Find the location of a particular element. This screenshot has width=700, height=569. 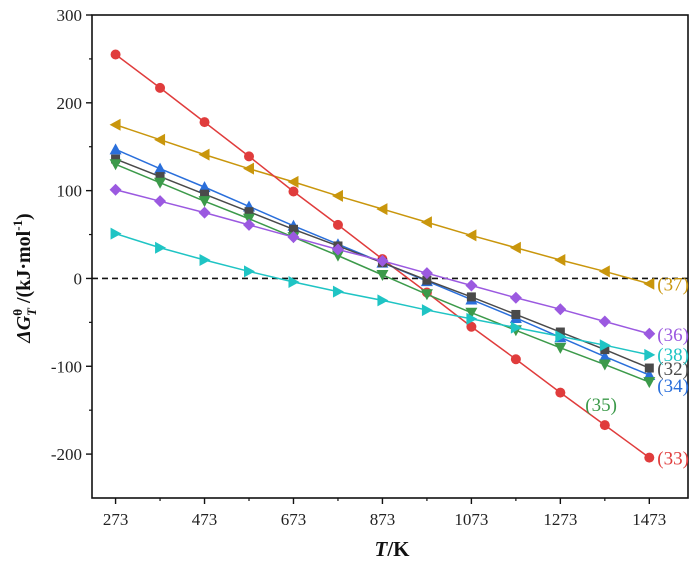

series-labels: (37) (33) (34)(32) (35) (36)(38) is located at coordinates (637, 372).